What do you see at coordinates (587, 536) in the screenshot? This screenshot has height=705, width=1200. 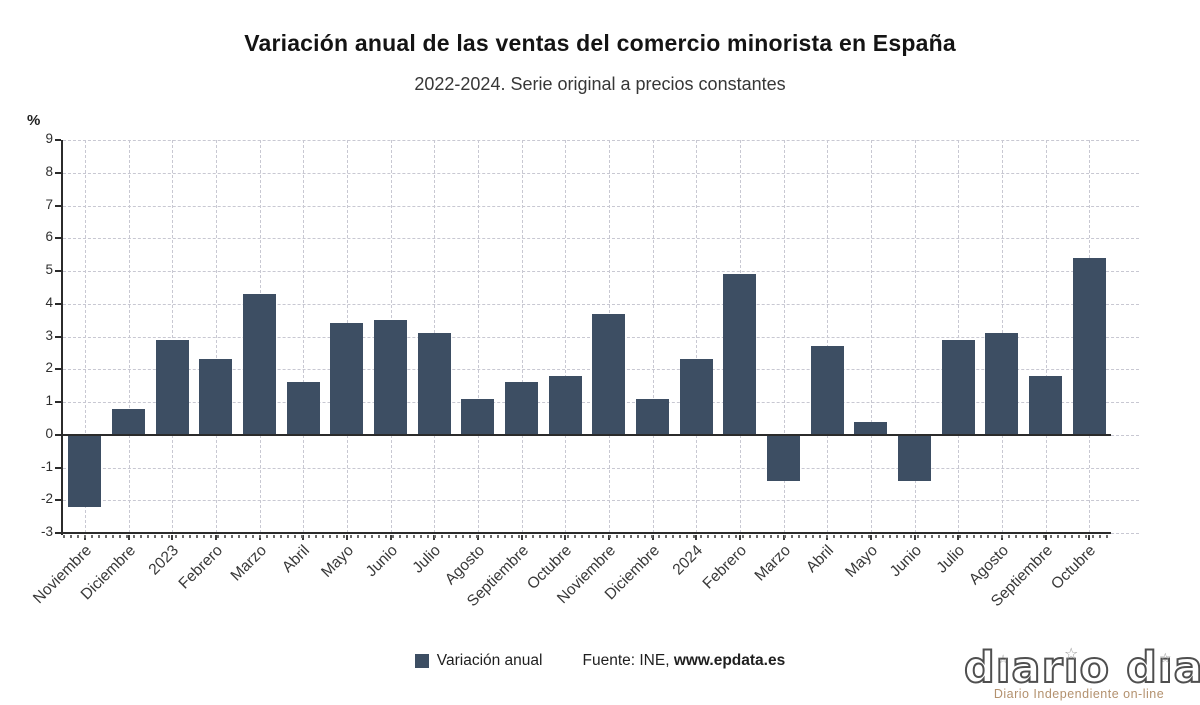 I see `x-axis-minor-ticks` at bounding box center [587, 536].